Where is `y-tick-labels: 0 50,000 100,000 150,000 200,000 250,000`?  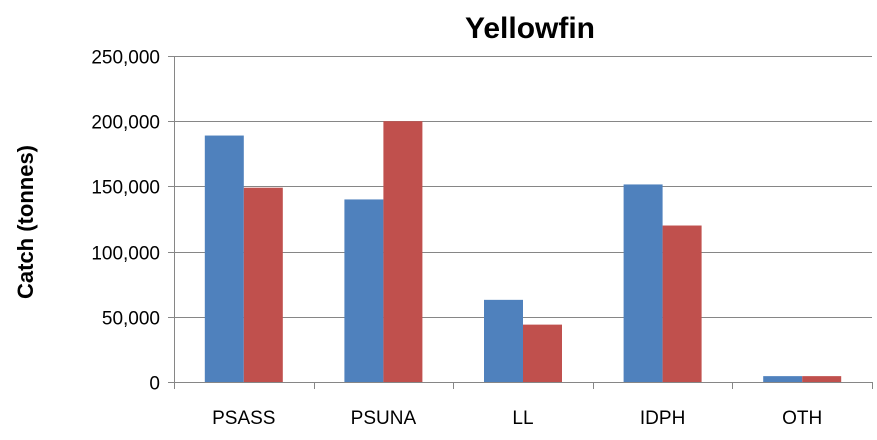
y-tick-labels: 0 50,000 100,000 150,000 200,000 250,000 is located at coordinates (125, 221).